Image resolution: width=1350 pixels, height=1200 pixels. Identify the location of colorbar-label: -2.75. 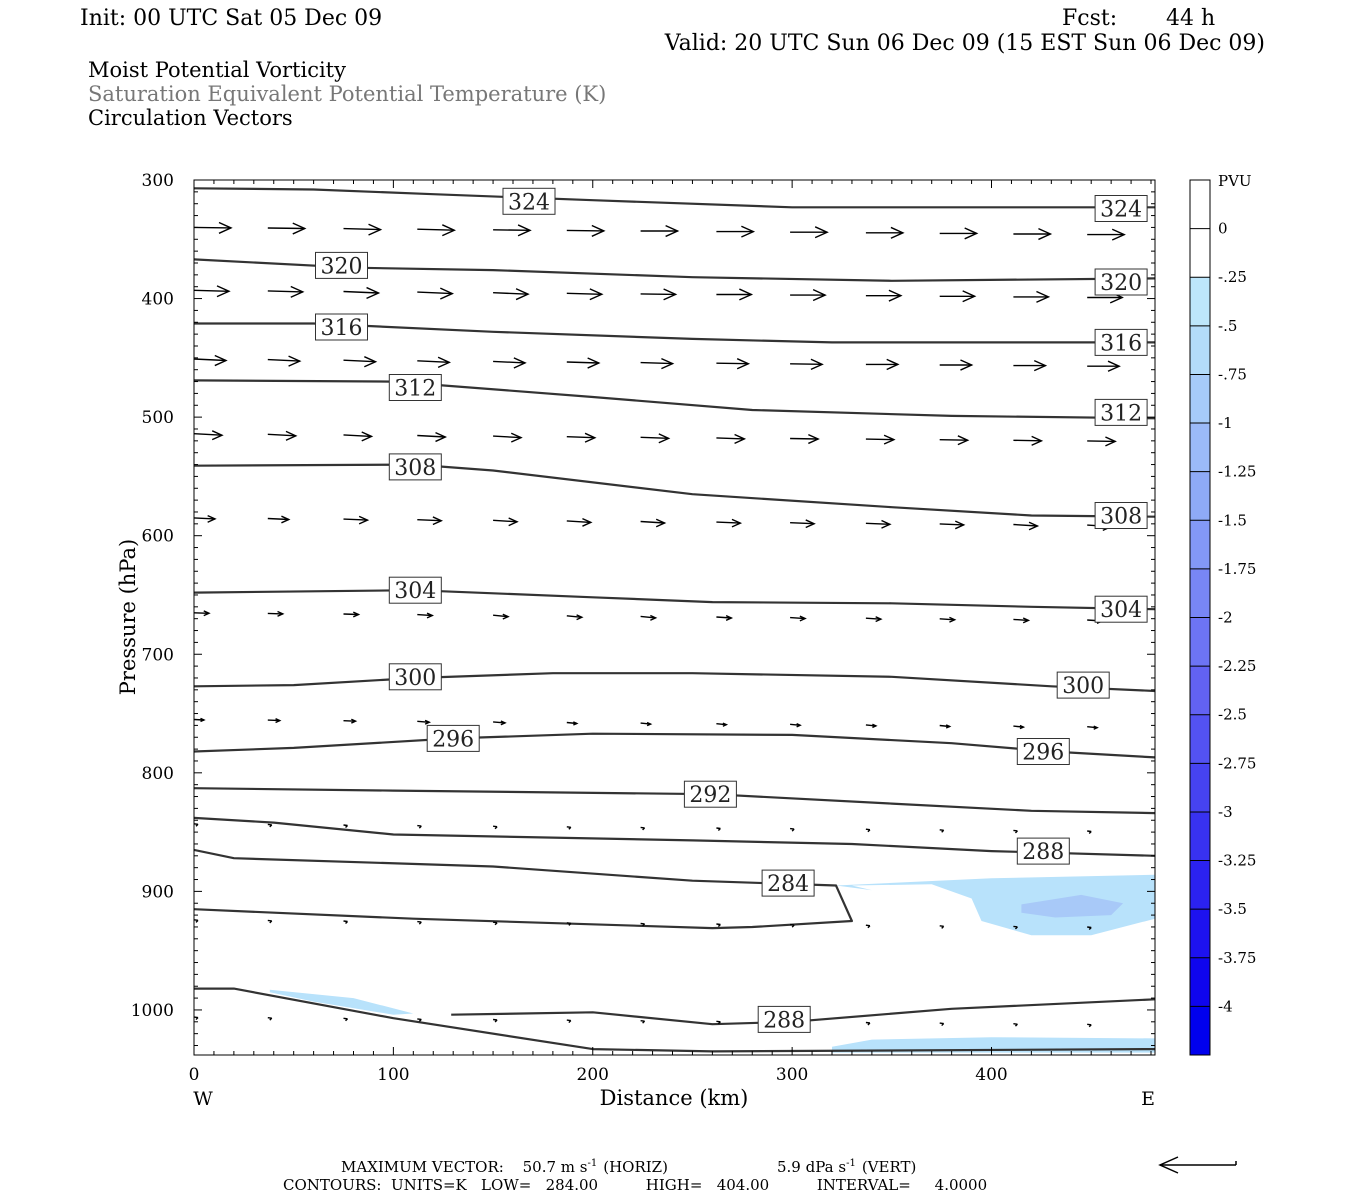
(1237, 763).